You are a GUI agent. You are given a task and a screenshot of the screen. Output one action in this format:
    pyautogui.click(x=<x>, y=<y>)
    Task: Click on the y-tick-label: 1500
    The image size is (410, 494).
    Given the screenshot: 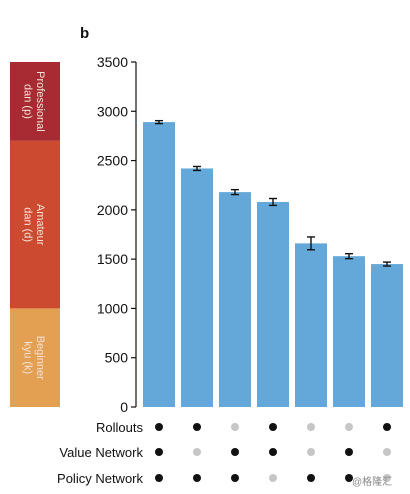 What is the action you would take?
    pyautogui.click(x=112, y=259)
    